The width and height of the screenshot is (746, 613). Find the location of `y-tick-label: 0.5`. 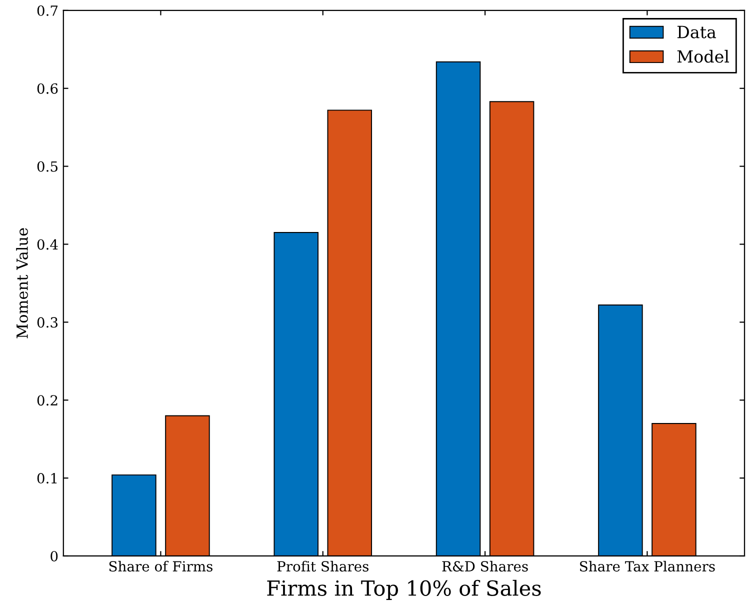

y-tick-label: 0.5 is located at coordinates (47, 166).